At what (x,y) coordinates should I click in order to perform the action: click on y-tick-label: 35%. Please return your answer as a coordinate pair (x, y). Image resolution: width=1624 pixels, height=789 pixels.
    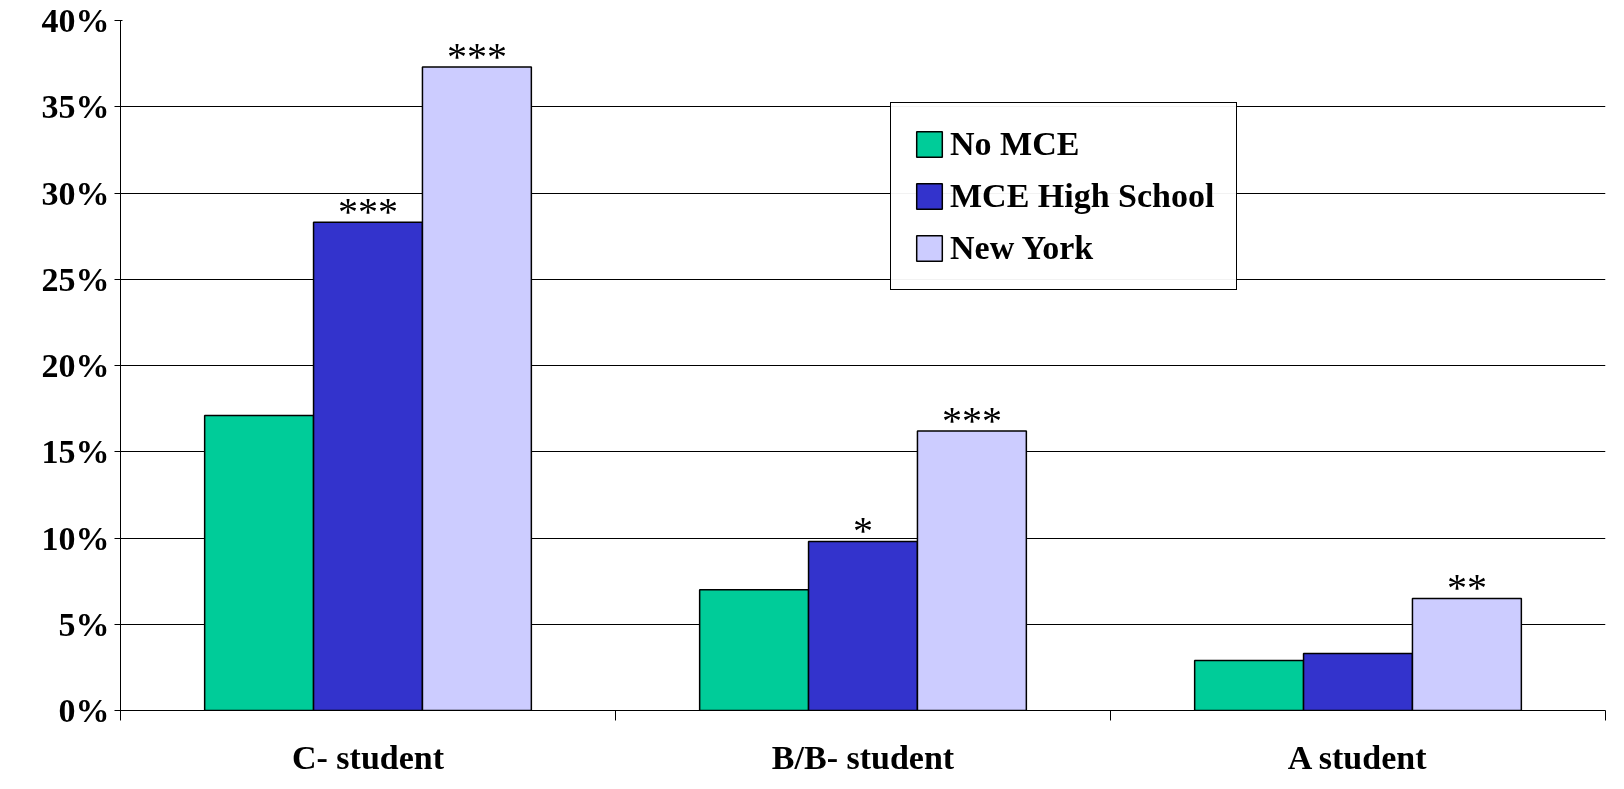
    Looking at the image, I should click on (75, 107).